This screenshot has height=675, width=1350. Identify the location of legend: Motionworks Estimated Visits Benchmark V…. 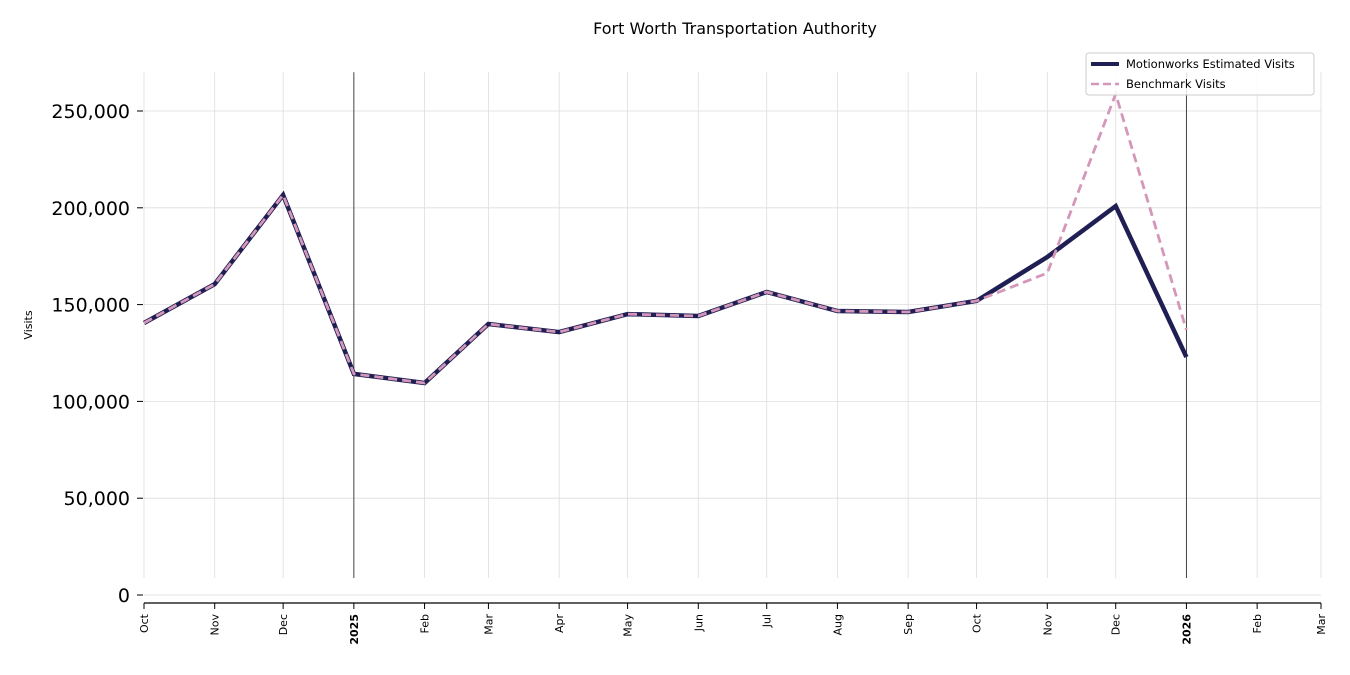
(1200, 74).